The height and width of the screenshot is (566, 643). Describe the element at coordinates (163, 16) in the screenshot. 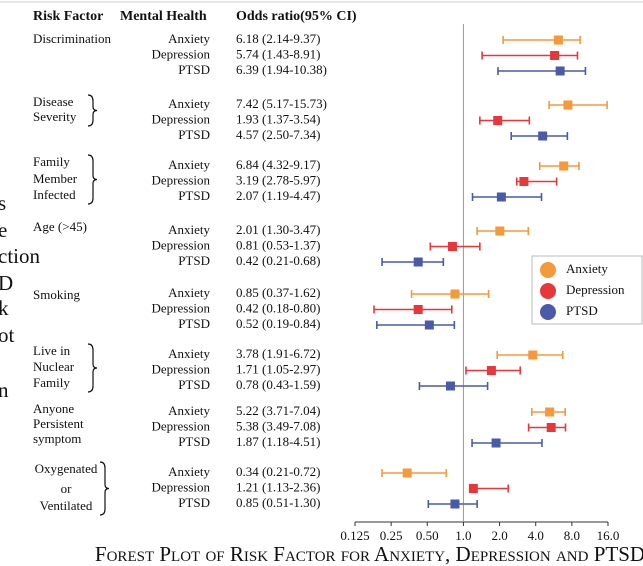

I see `header: Mental Health` at that location.